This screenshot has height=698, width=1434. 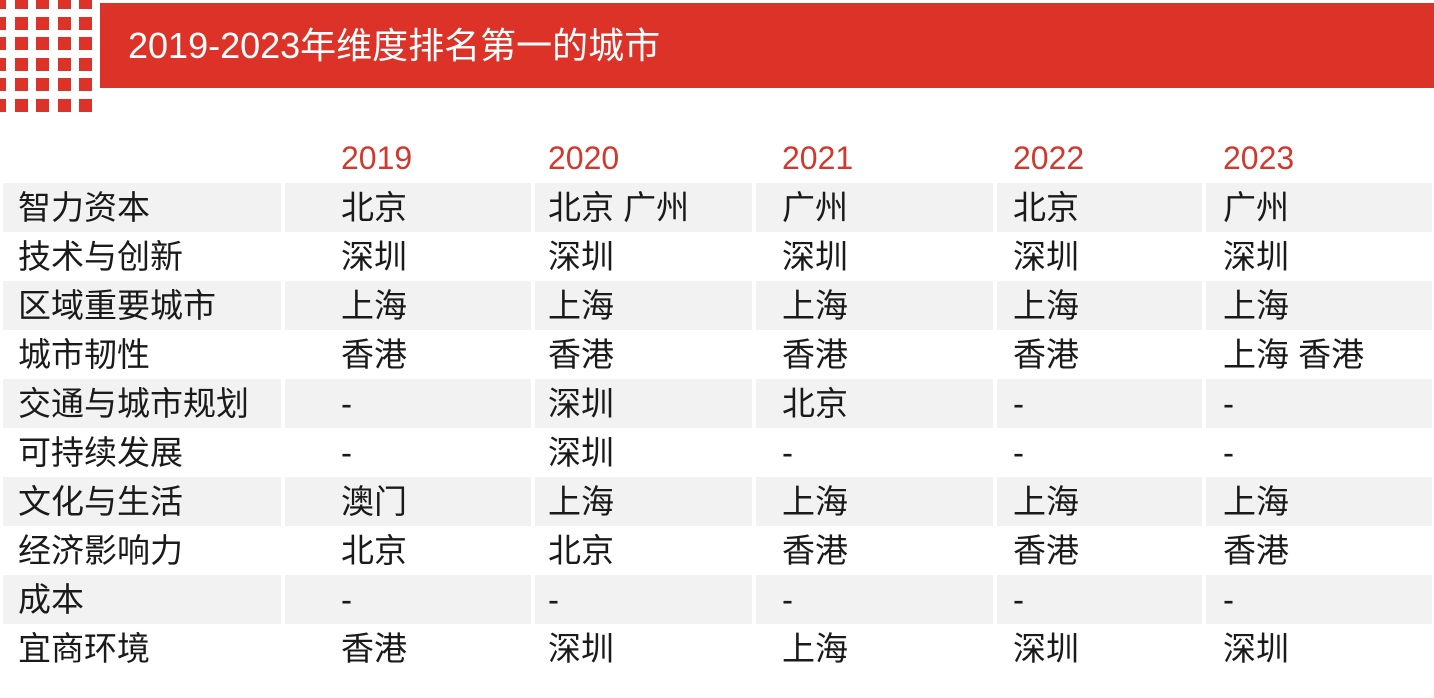 I want to click on year-header: 2020, so click(x=584, y=158).